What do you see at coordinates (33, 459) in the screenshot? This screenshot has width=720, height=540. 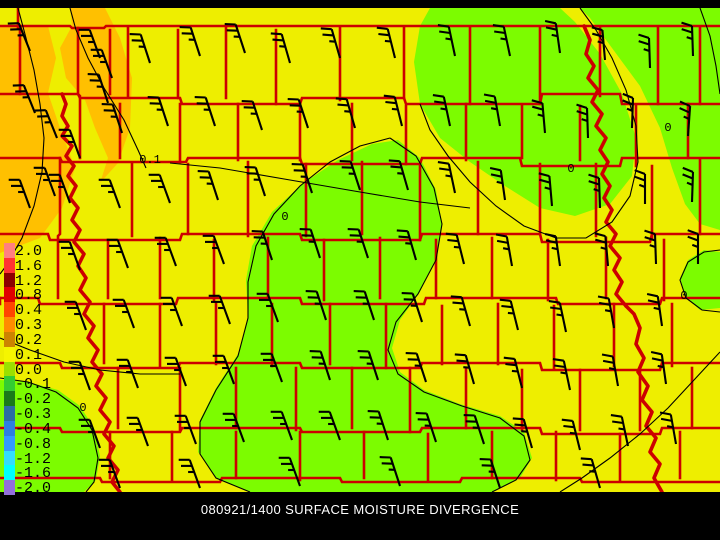 I see `legend-label-14: -1.2` at bounding box center [33, 459].